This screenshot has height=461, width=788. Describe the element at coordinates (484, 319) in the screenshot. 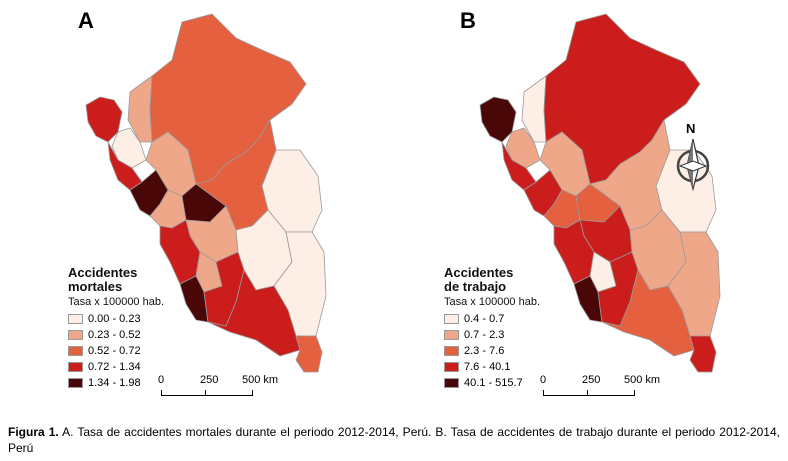

I see `legend-label: 0.4 - 0.7` at that location.